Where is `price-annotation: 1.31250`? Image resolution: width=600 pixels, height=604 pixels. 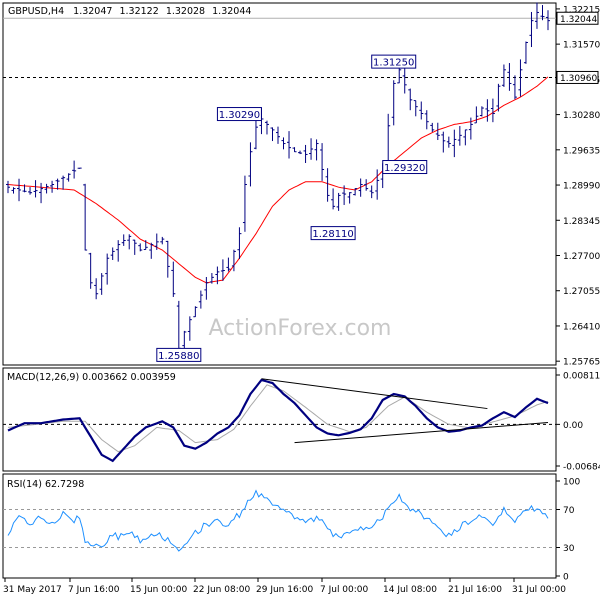 price-annotation: 1.31250 is located at coordinates (394, 61).